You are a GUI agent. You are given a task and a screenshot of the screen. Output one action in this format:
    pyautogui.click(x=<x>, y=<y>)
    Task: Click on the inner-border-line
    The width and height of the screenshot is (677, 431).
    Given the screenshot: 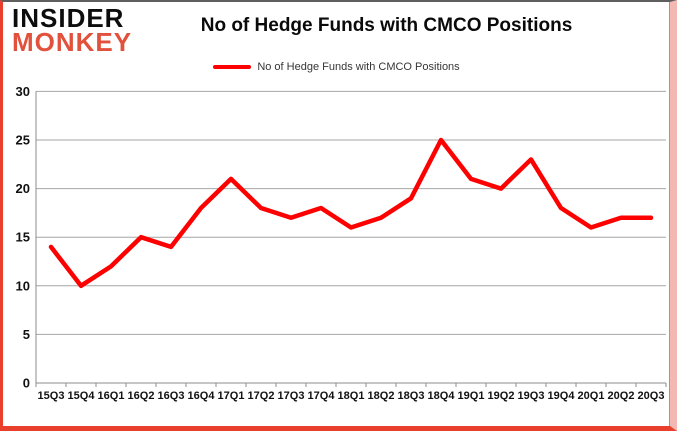 What is the action you would take?
    pyautogui.click(x=669, y=214)
    